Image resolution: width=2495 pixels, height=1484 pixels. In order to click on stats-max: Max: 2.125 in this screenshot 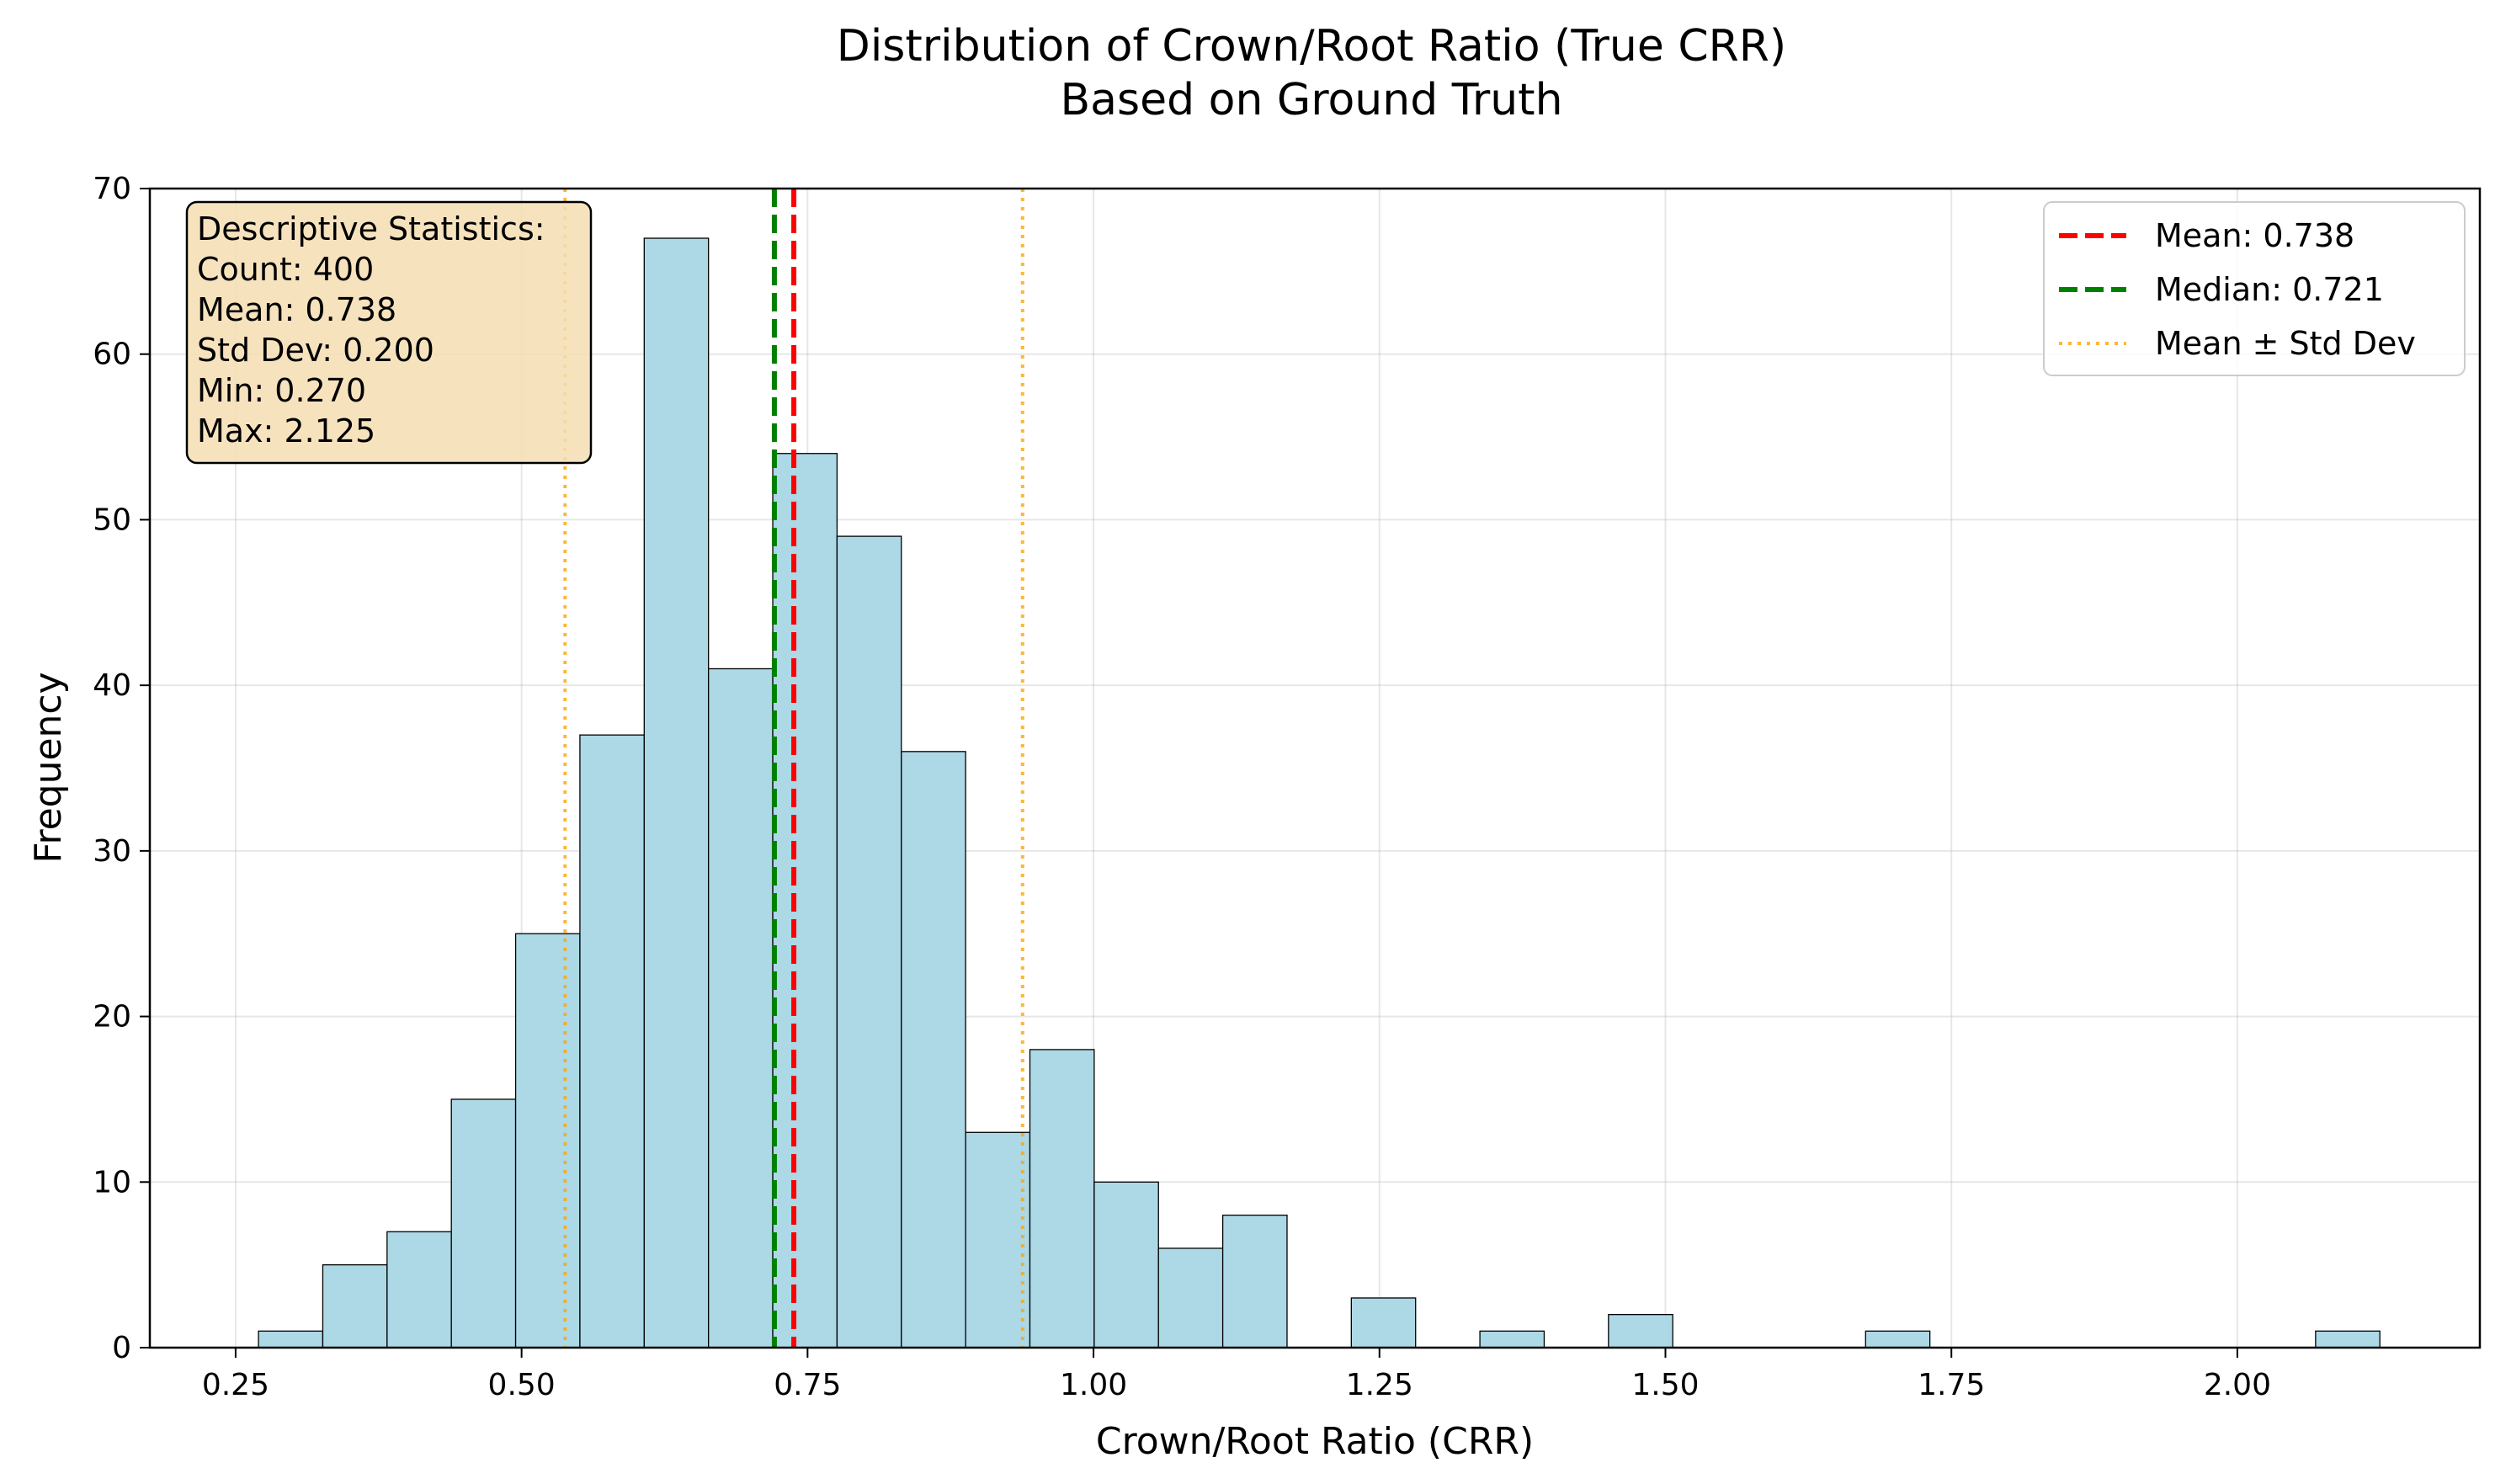, I will do `click(286, 430)`.